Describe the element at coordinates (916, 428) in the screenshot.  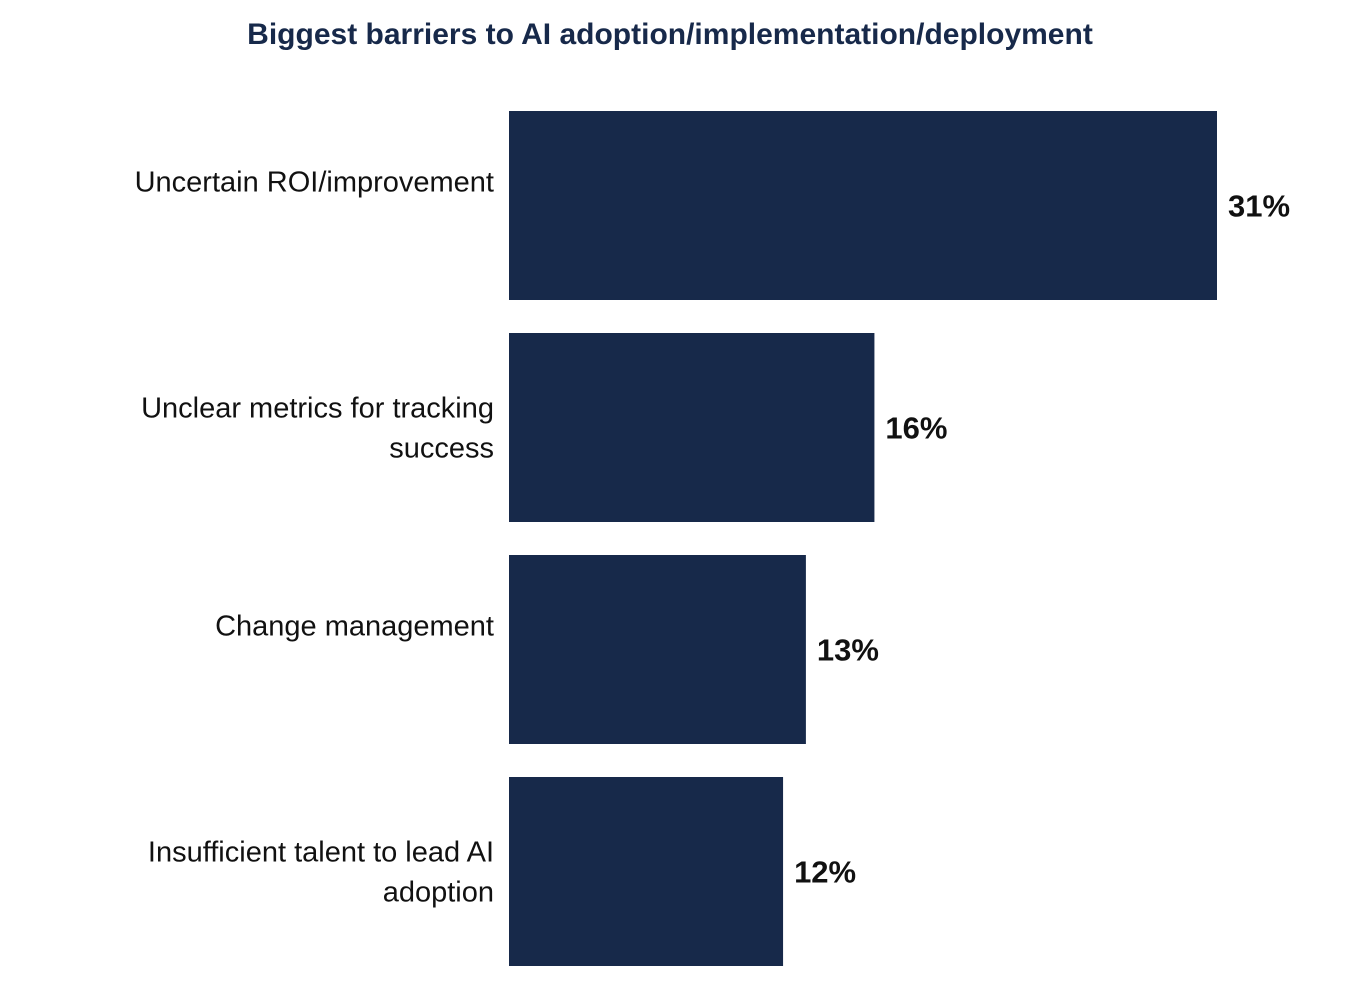
I see `value-label-2: 16%` at that location.